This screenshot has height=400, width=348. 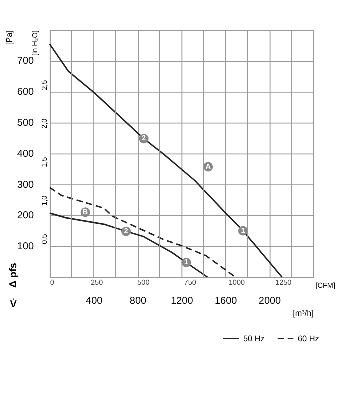 What do you see at coordinates (52, 283) in the screenshot?
I see `x2-tick-label: 0` at bounding box center [52, 283].